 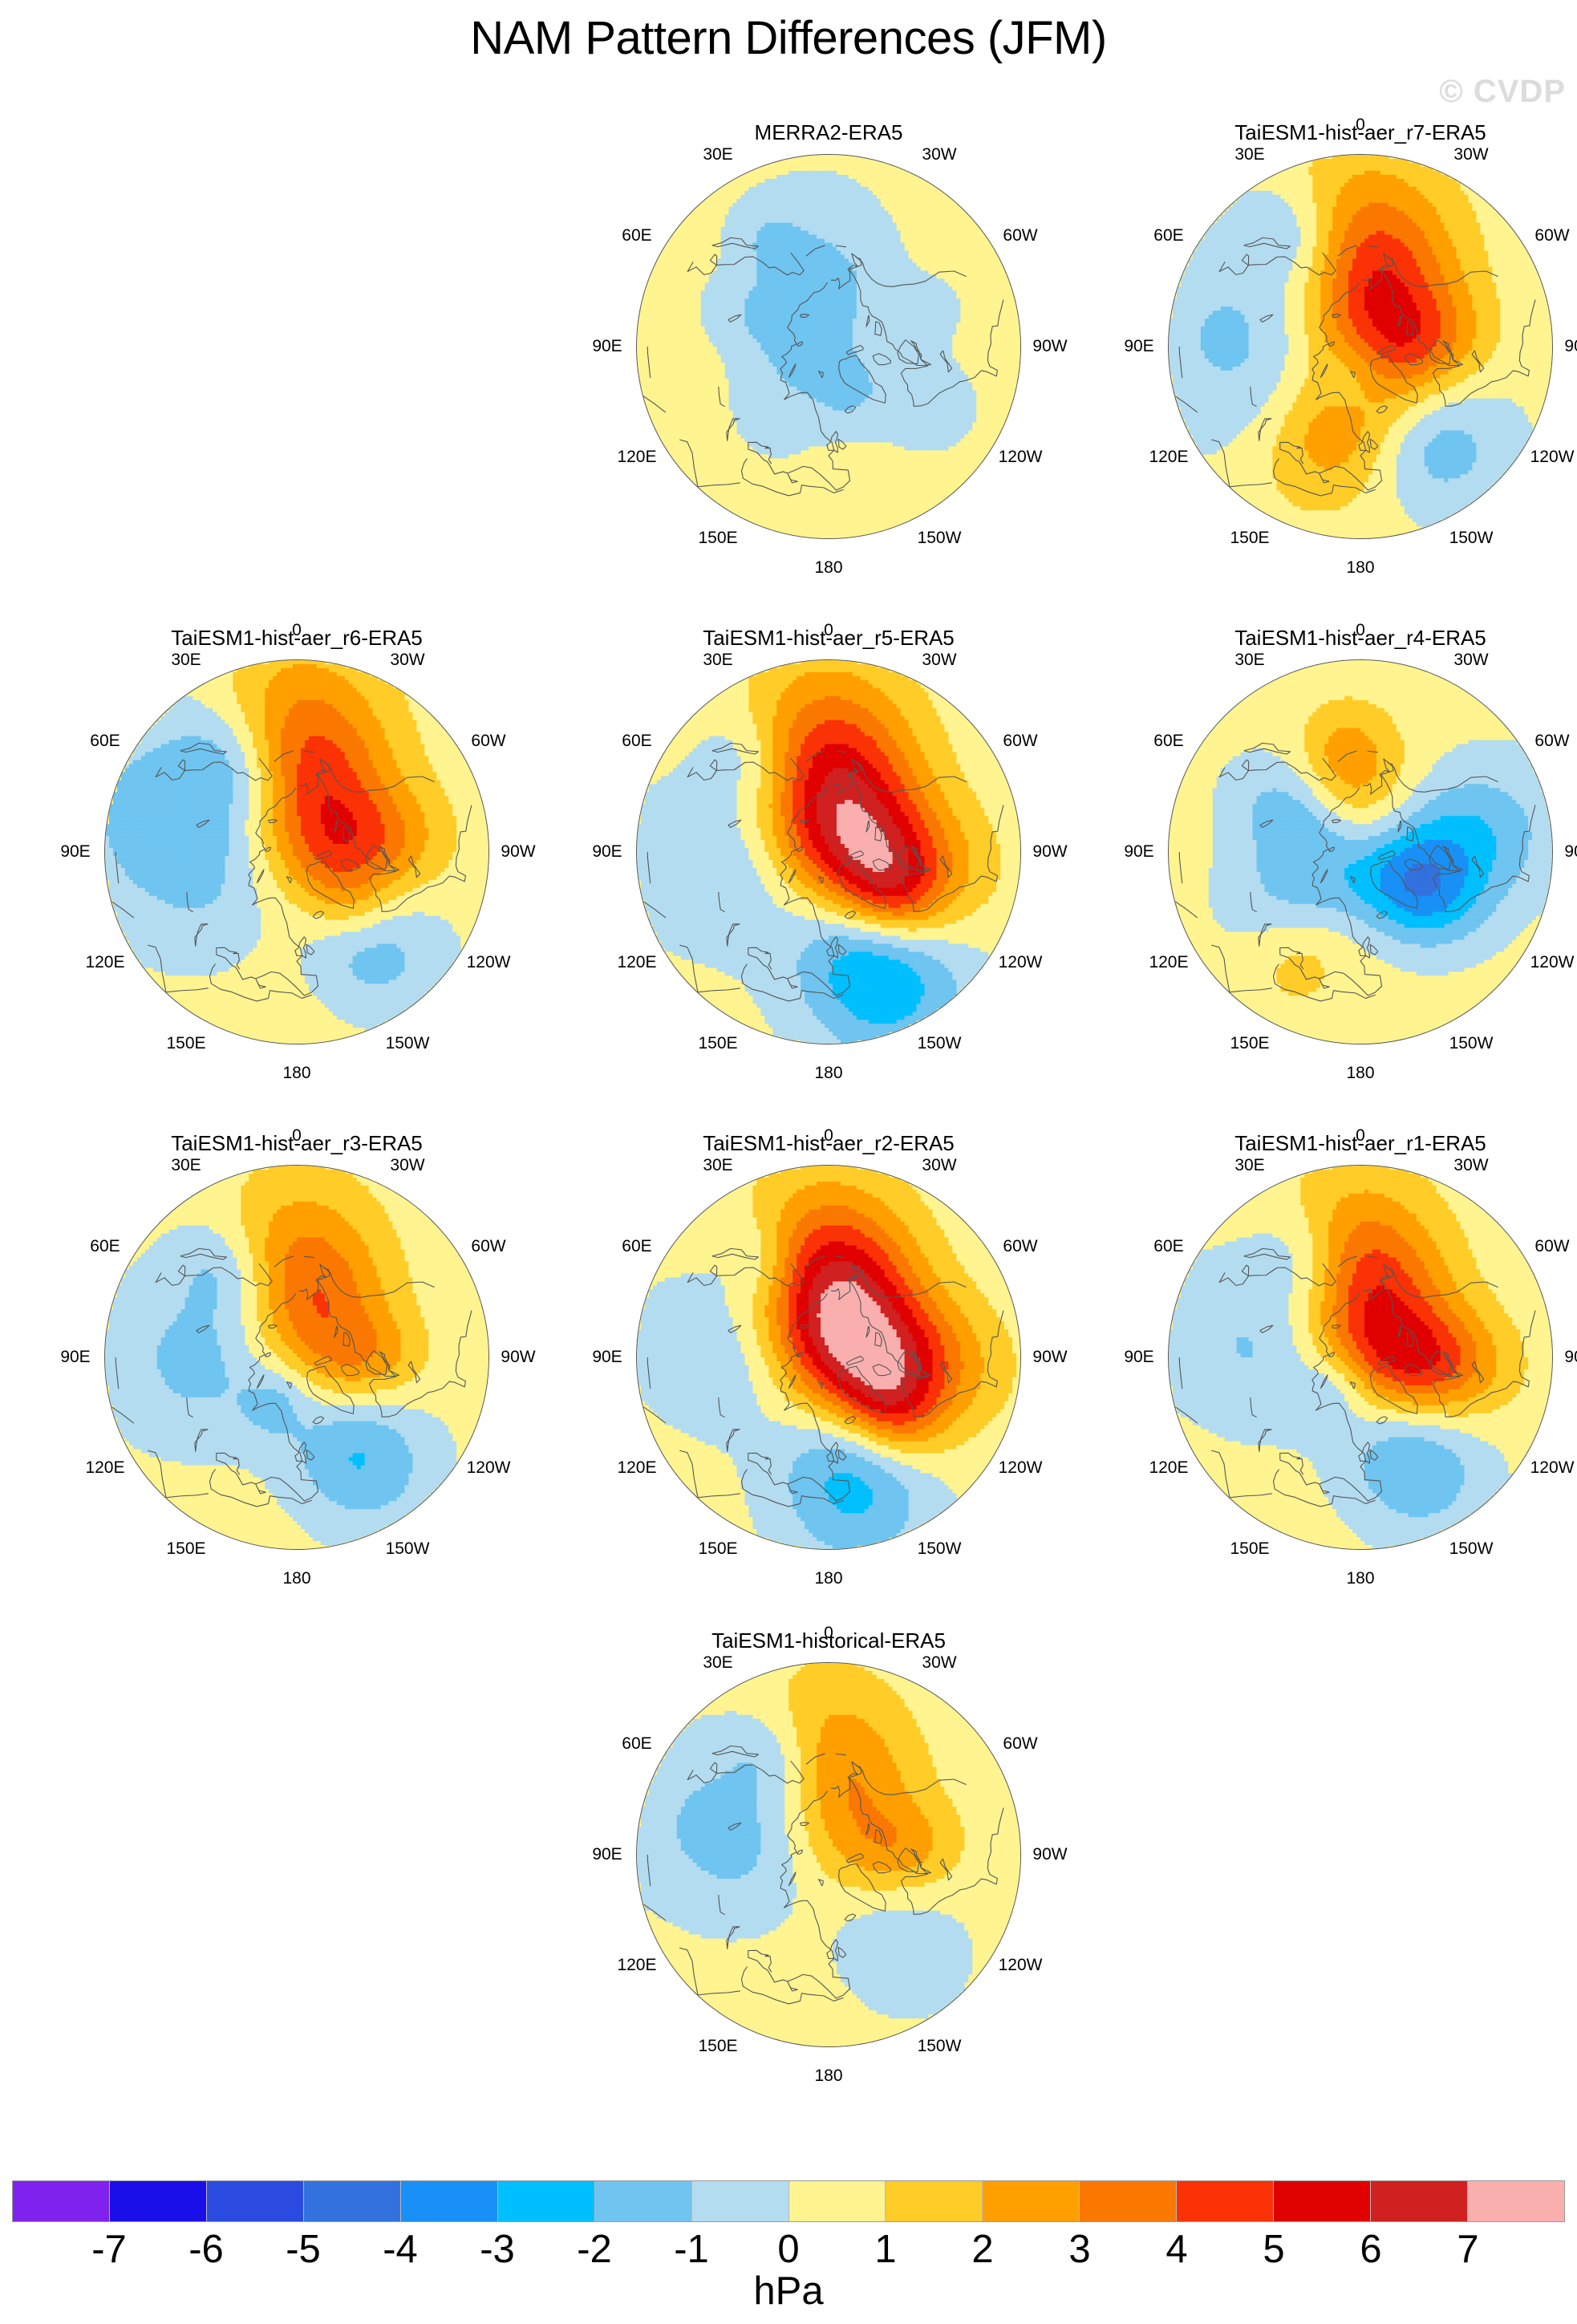 What do you see at coordinates (1344, 638) in the screenshot?
I see `panel-title-hist_aer_r4: TaiESM1-hist-aer_r4-ERA5` at bounding box center [1344, 638].